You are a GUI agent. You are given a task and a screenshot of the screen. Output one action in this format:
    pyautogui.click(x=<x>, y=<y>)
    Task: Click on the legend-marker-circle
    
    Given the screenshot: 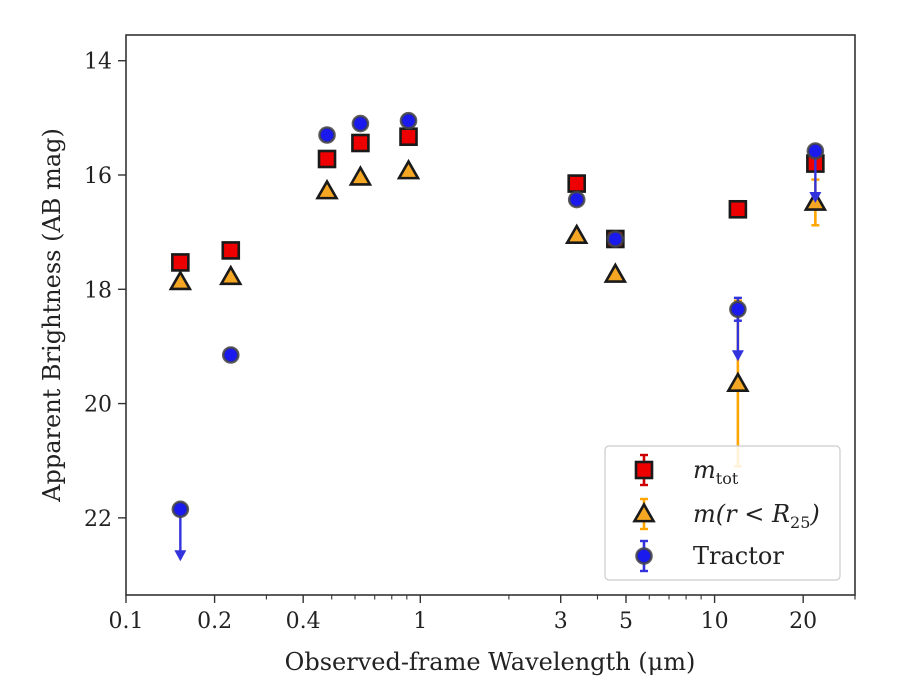 What is the action you would take?
    pyautogui.click(x=644, y=556)
    